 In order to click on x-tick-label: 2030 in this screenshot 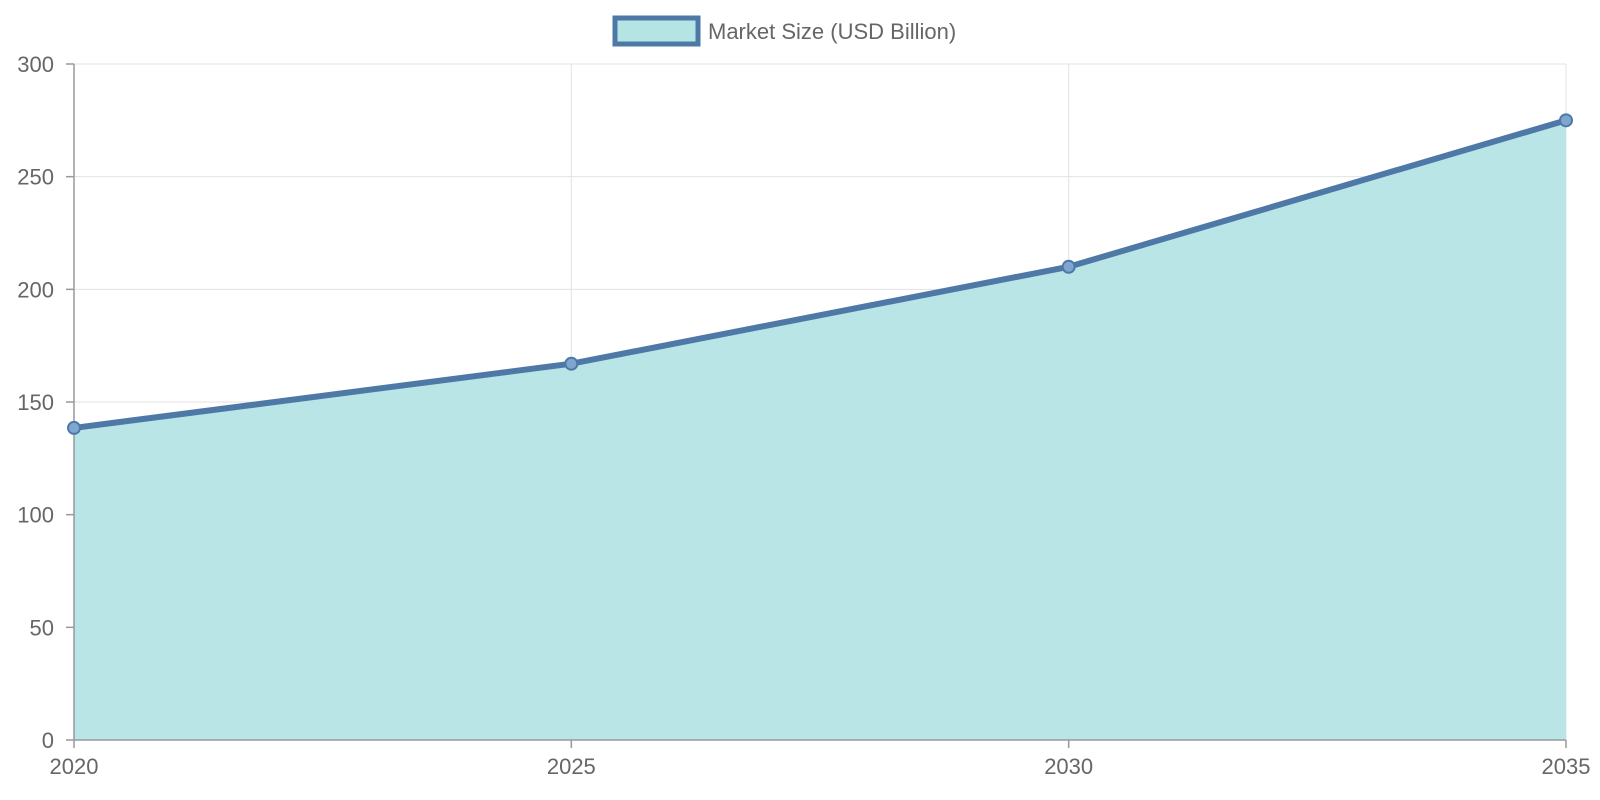, I will do `click(1068, 766)`.